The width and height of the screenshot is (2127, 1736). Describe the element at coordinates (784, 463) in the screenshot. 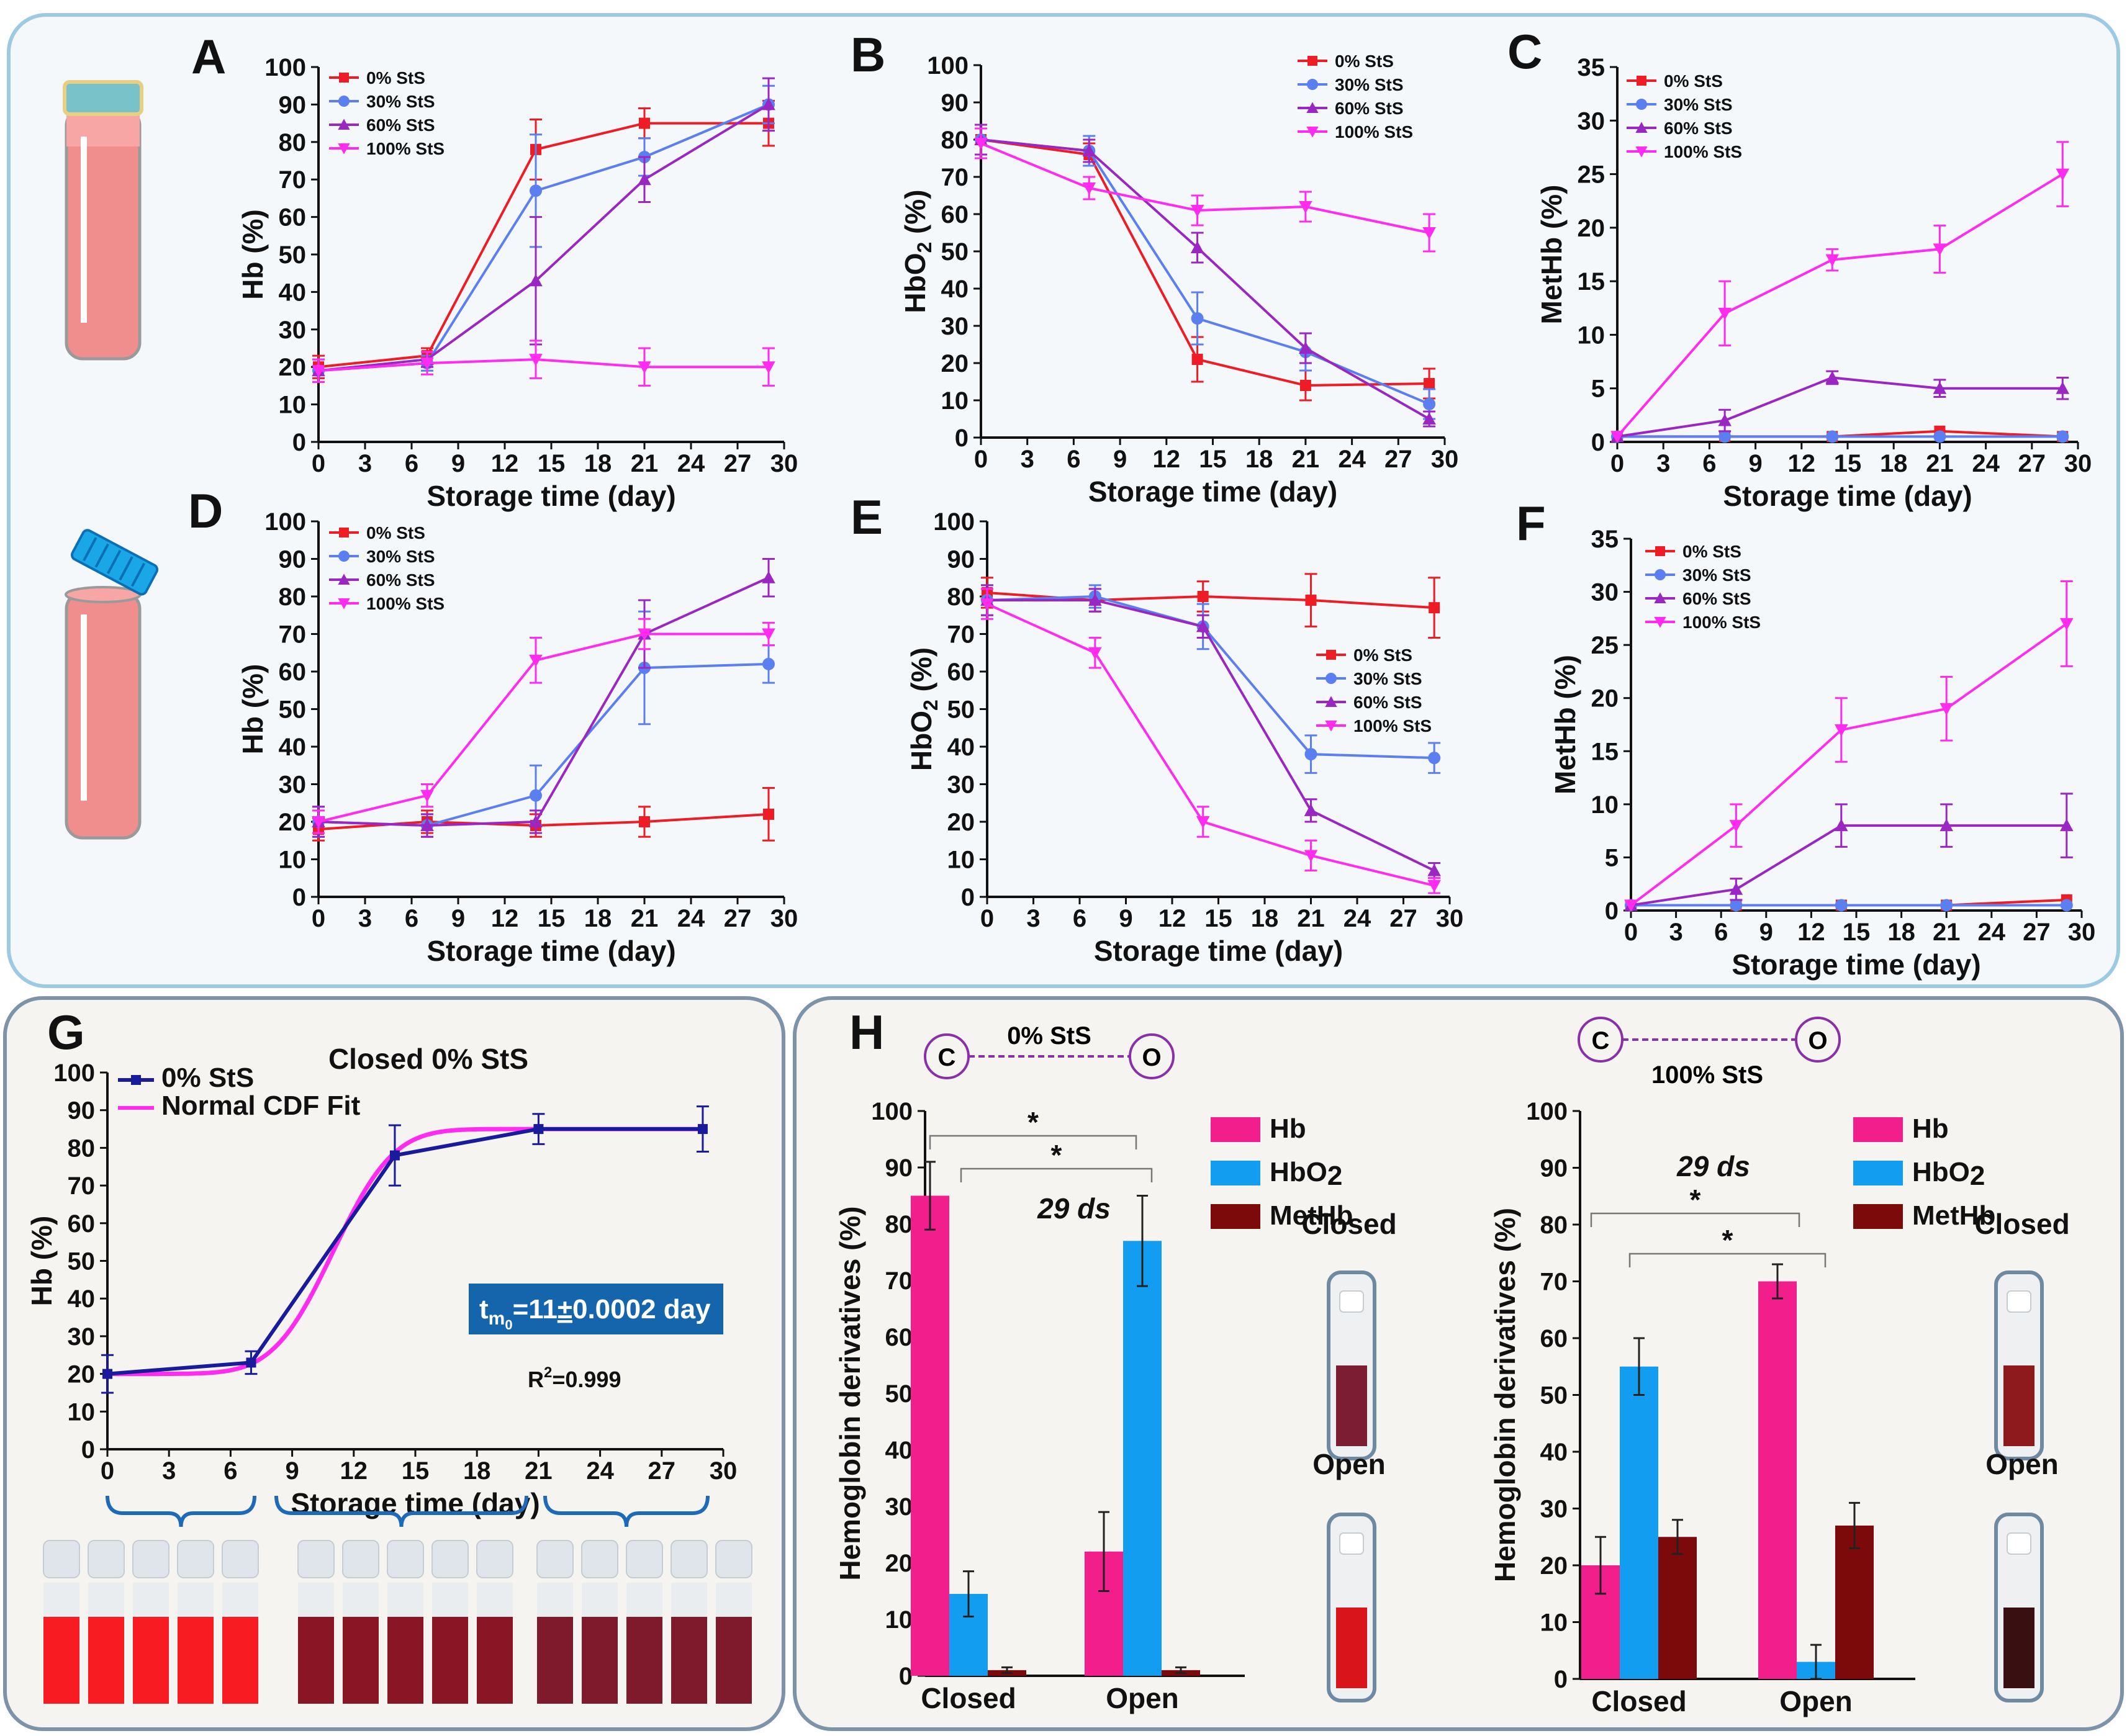

I see `a-x-tick-label: 30` at that location.